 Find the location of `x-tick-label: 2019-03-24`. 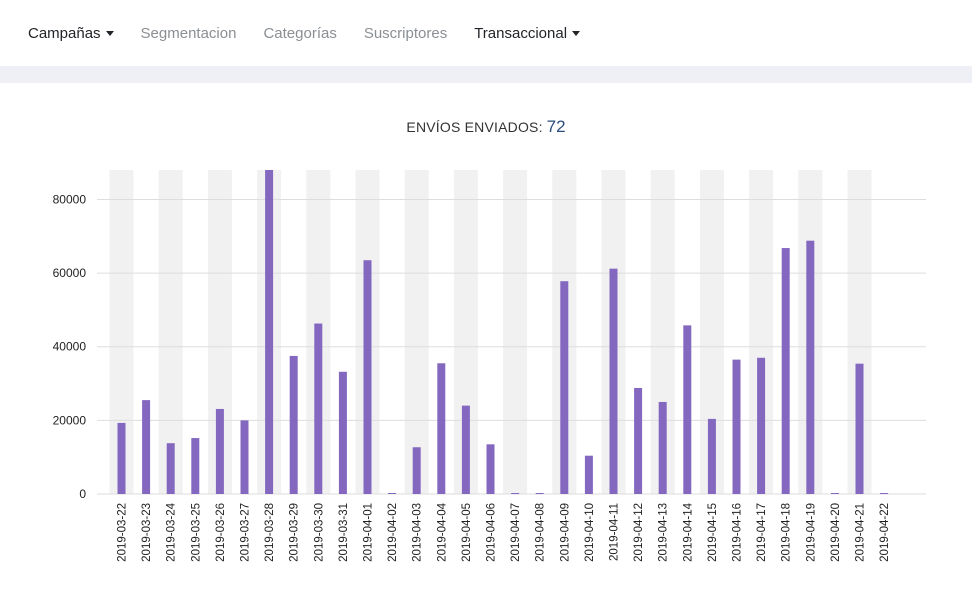

x-tick-label: 2019-03-24 is located at coordinates (172, 531).